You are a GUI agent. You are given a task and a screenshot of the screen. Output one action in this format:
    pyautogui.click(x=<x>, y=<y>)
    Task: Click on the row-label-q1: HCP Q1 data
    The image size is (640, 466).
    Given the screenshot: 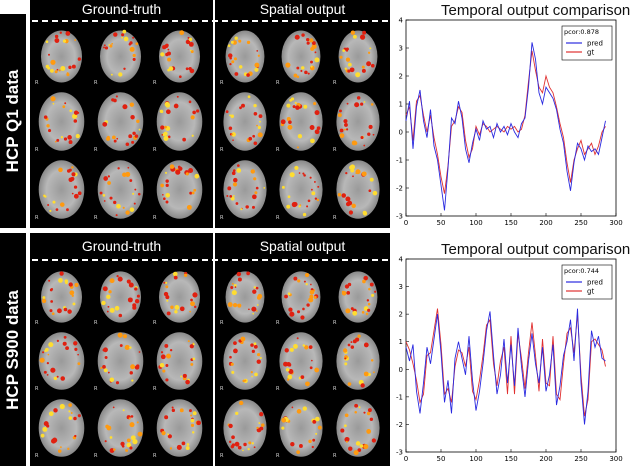 What is the action you would take?
    pyautogui.click(x=13, y=121)
    